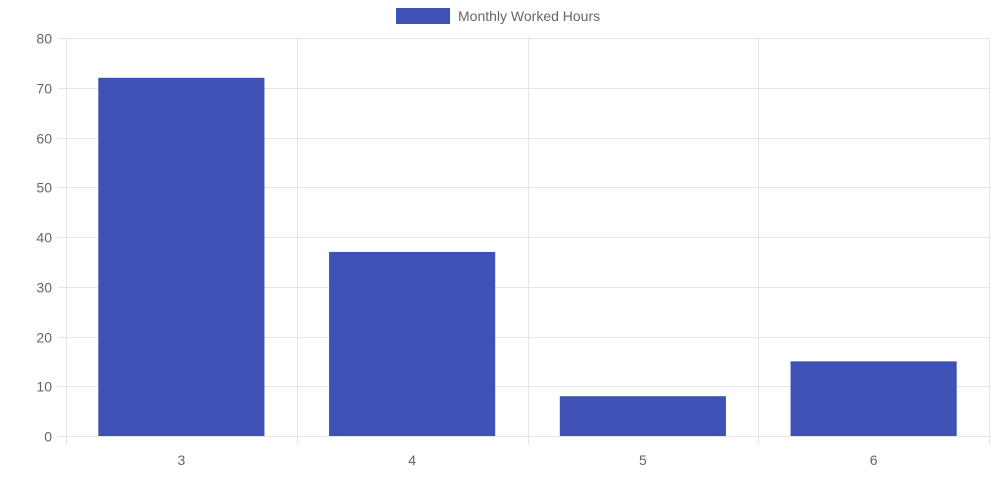 The image size is (1005, 477). I want to click on y-tick-label: 60, so click(44, 139).